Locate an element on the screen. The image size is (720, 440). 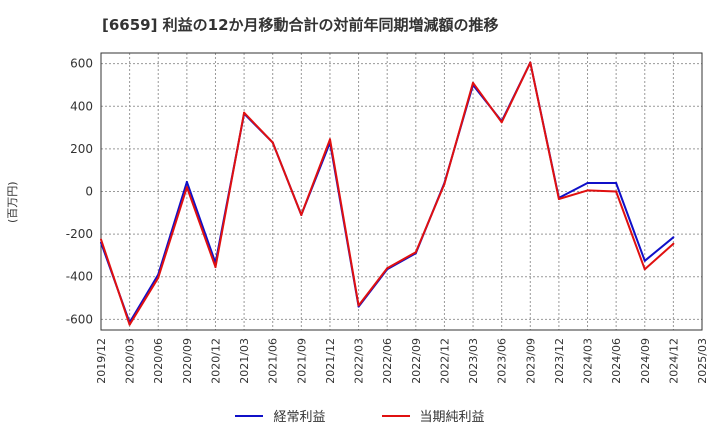
x-tick-label: 2023/06 is located at coordinates (502, 361).